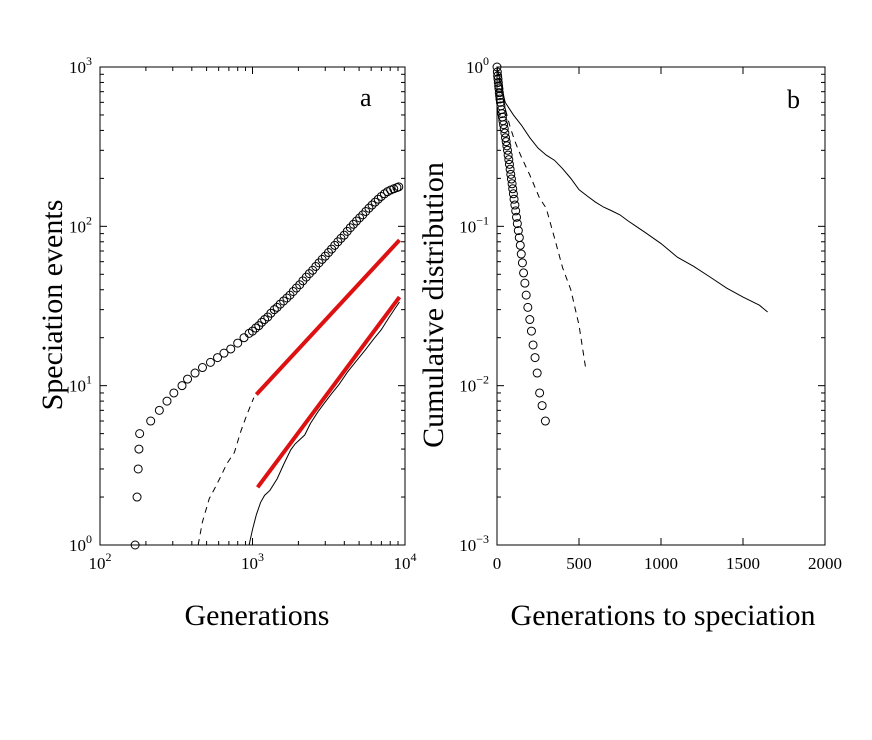 This screenshot has height=740, width=872. I want to click on open-circles, so click(521, 244).